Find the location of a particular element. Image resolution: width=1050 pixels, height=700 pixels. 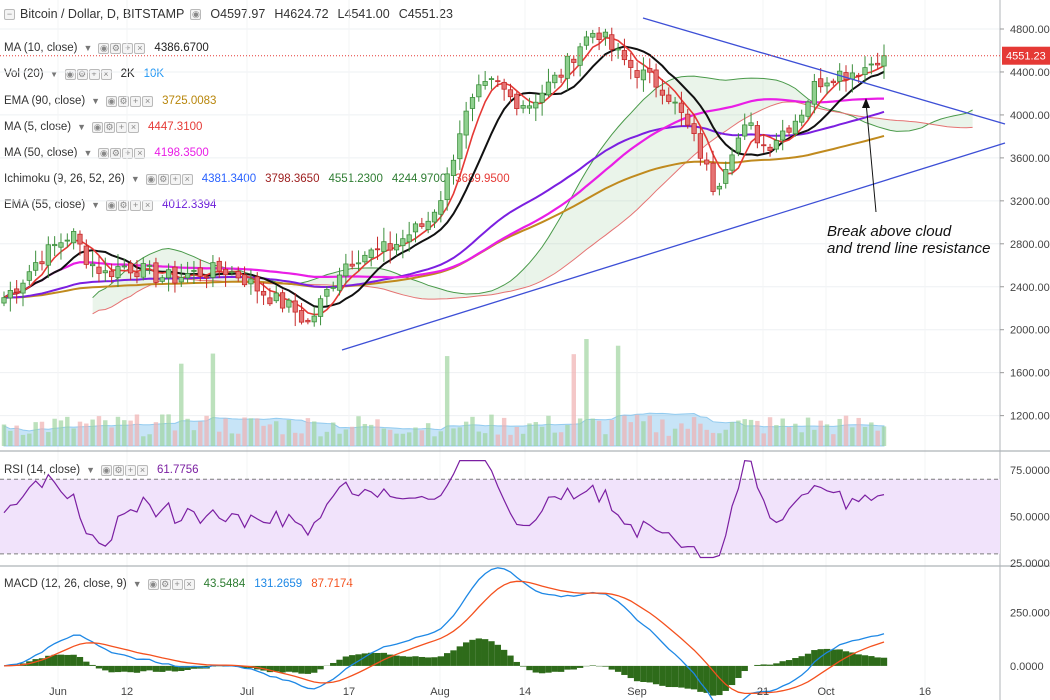

macd-tick-label: 250.0000 is located at coordinates (1030, 614).